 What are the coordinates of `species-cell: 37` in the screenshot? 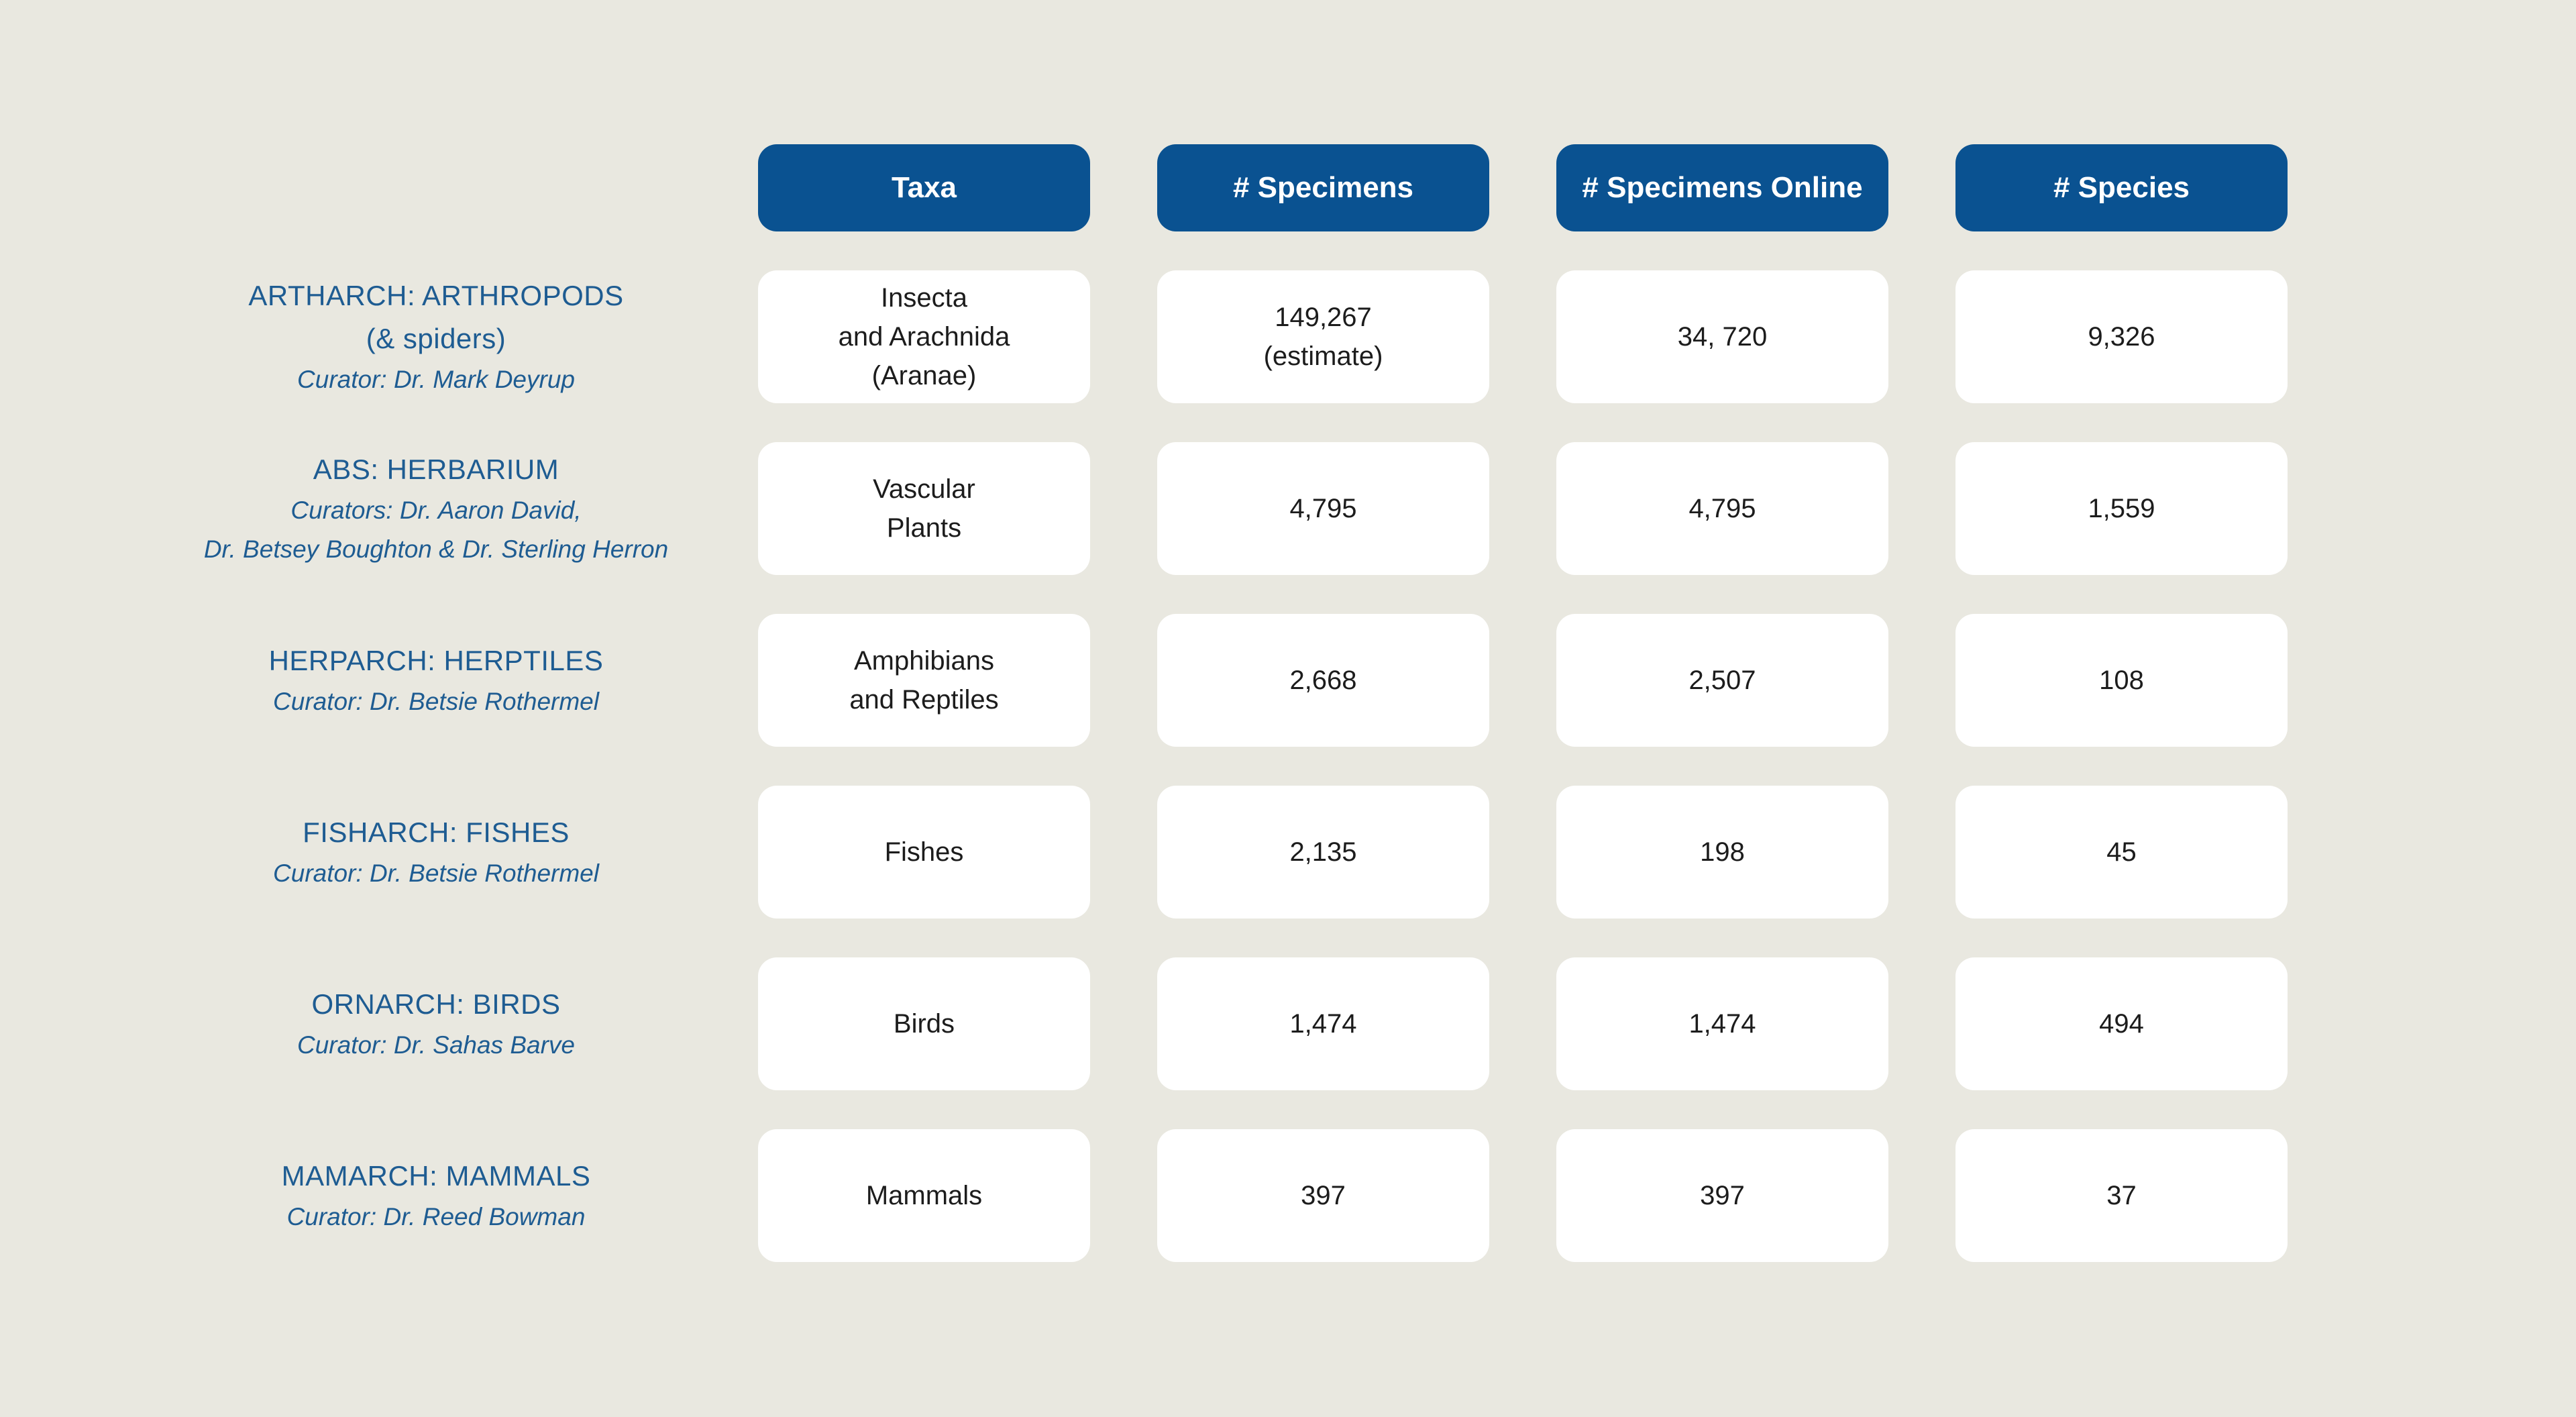 It's located at (2121, 1195).